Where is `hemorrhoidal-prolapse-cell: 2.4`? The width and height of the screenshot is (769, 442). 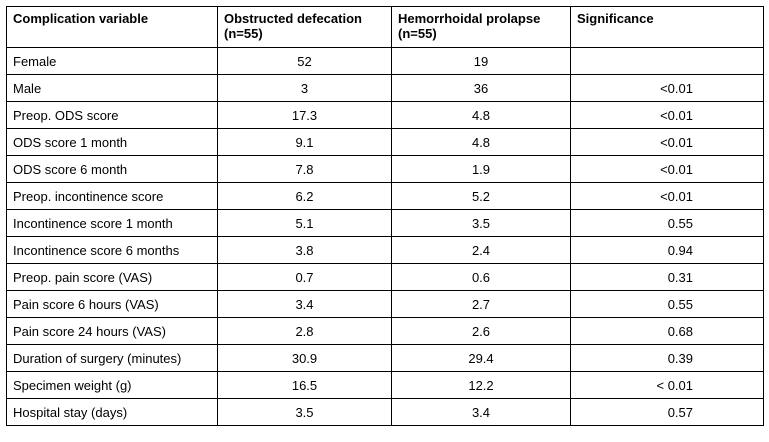 hemorrhoidal-prolapse-cell: 2.4 is located at coordinates (481, 250).